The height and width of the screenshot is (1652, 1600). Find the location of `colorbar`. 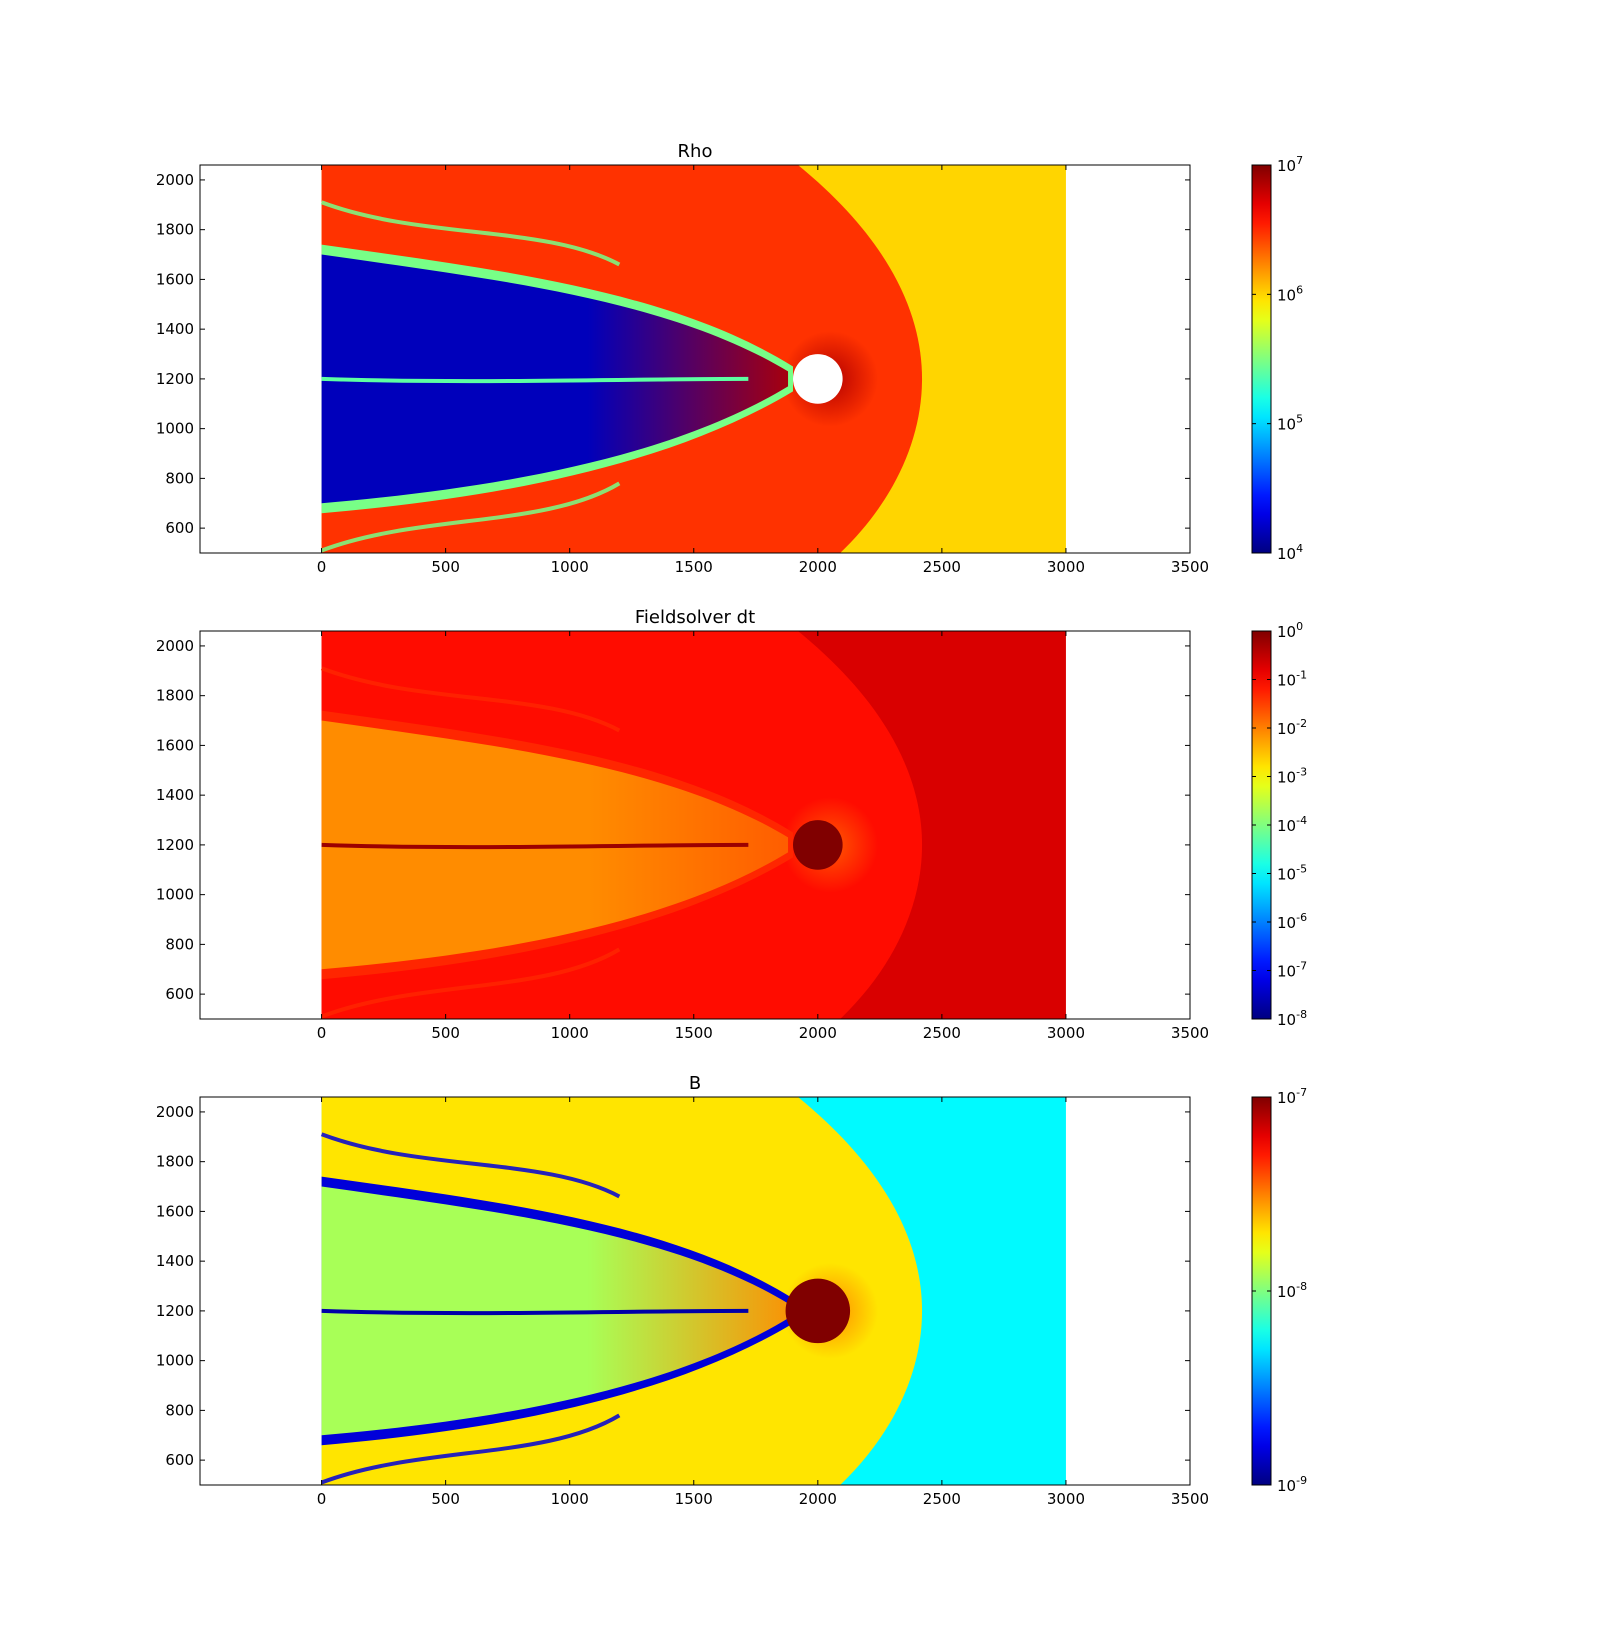

colorbar is located at coordinates (1261, 359).